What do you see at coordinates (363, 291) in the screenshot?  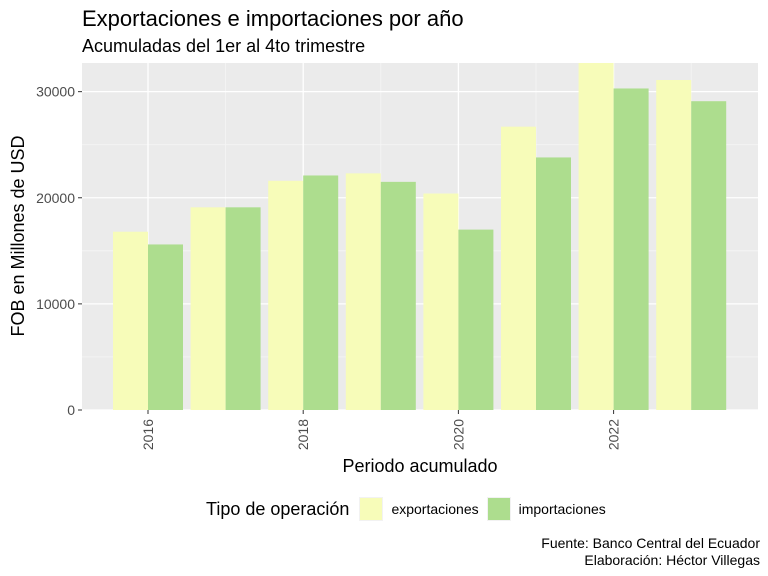 I see `bar-exportaciones-2019` at bounding box center [363, 291].